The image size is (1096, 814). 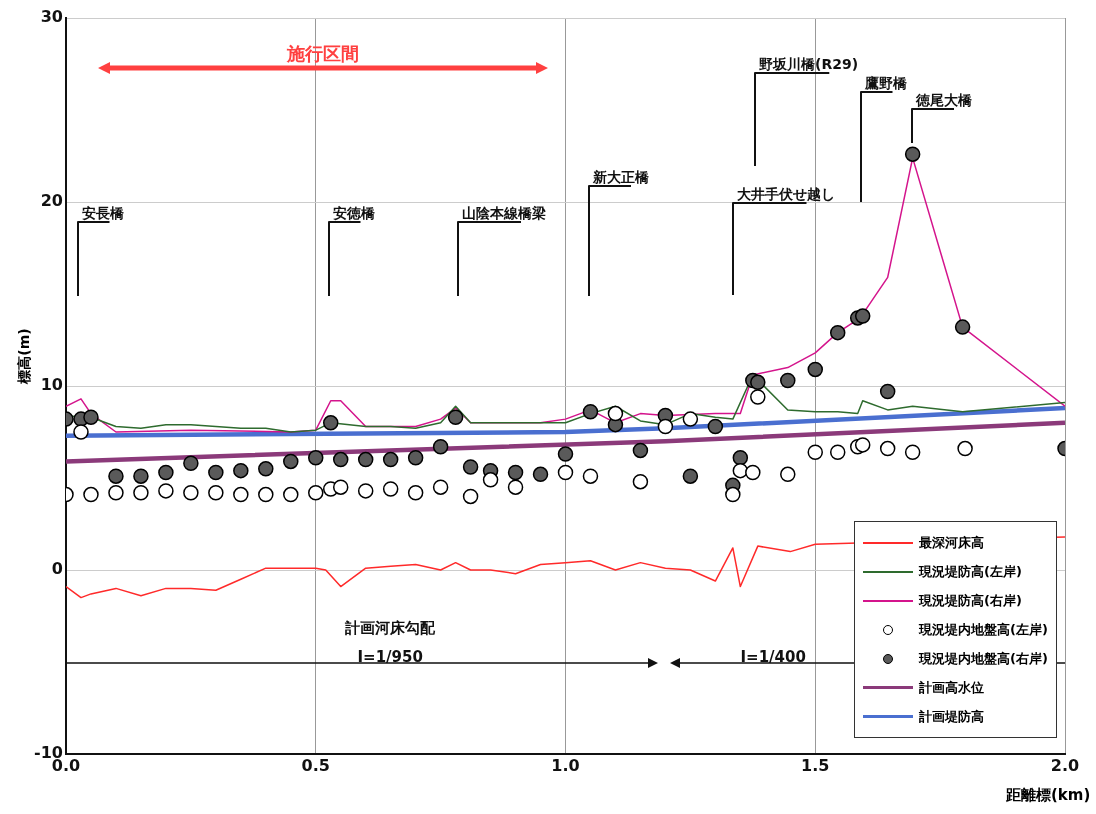 I want to click on y-tick-label: 10, so click(x=51, y=385).